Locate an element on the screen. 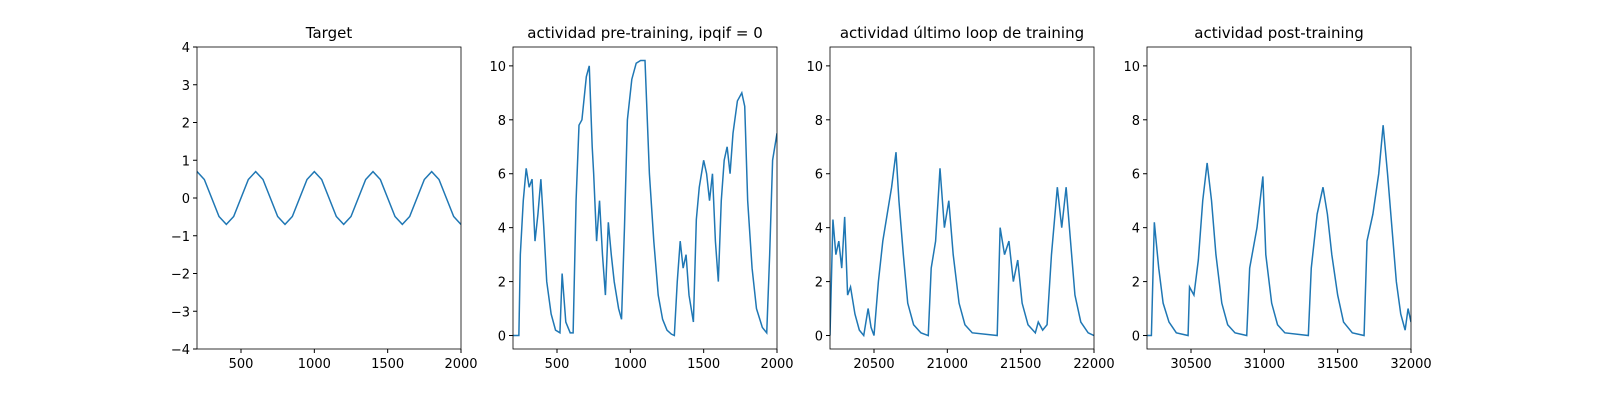  y-tick-label: −1 is located at coordinates (180, 237).